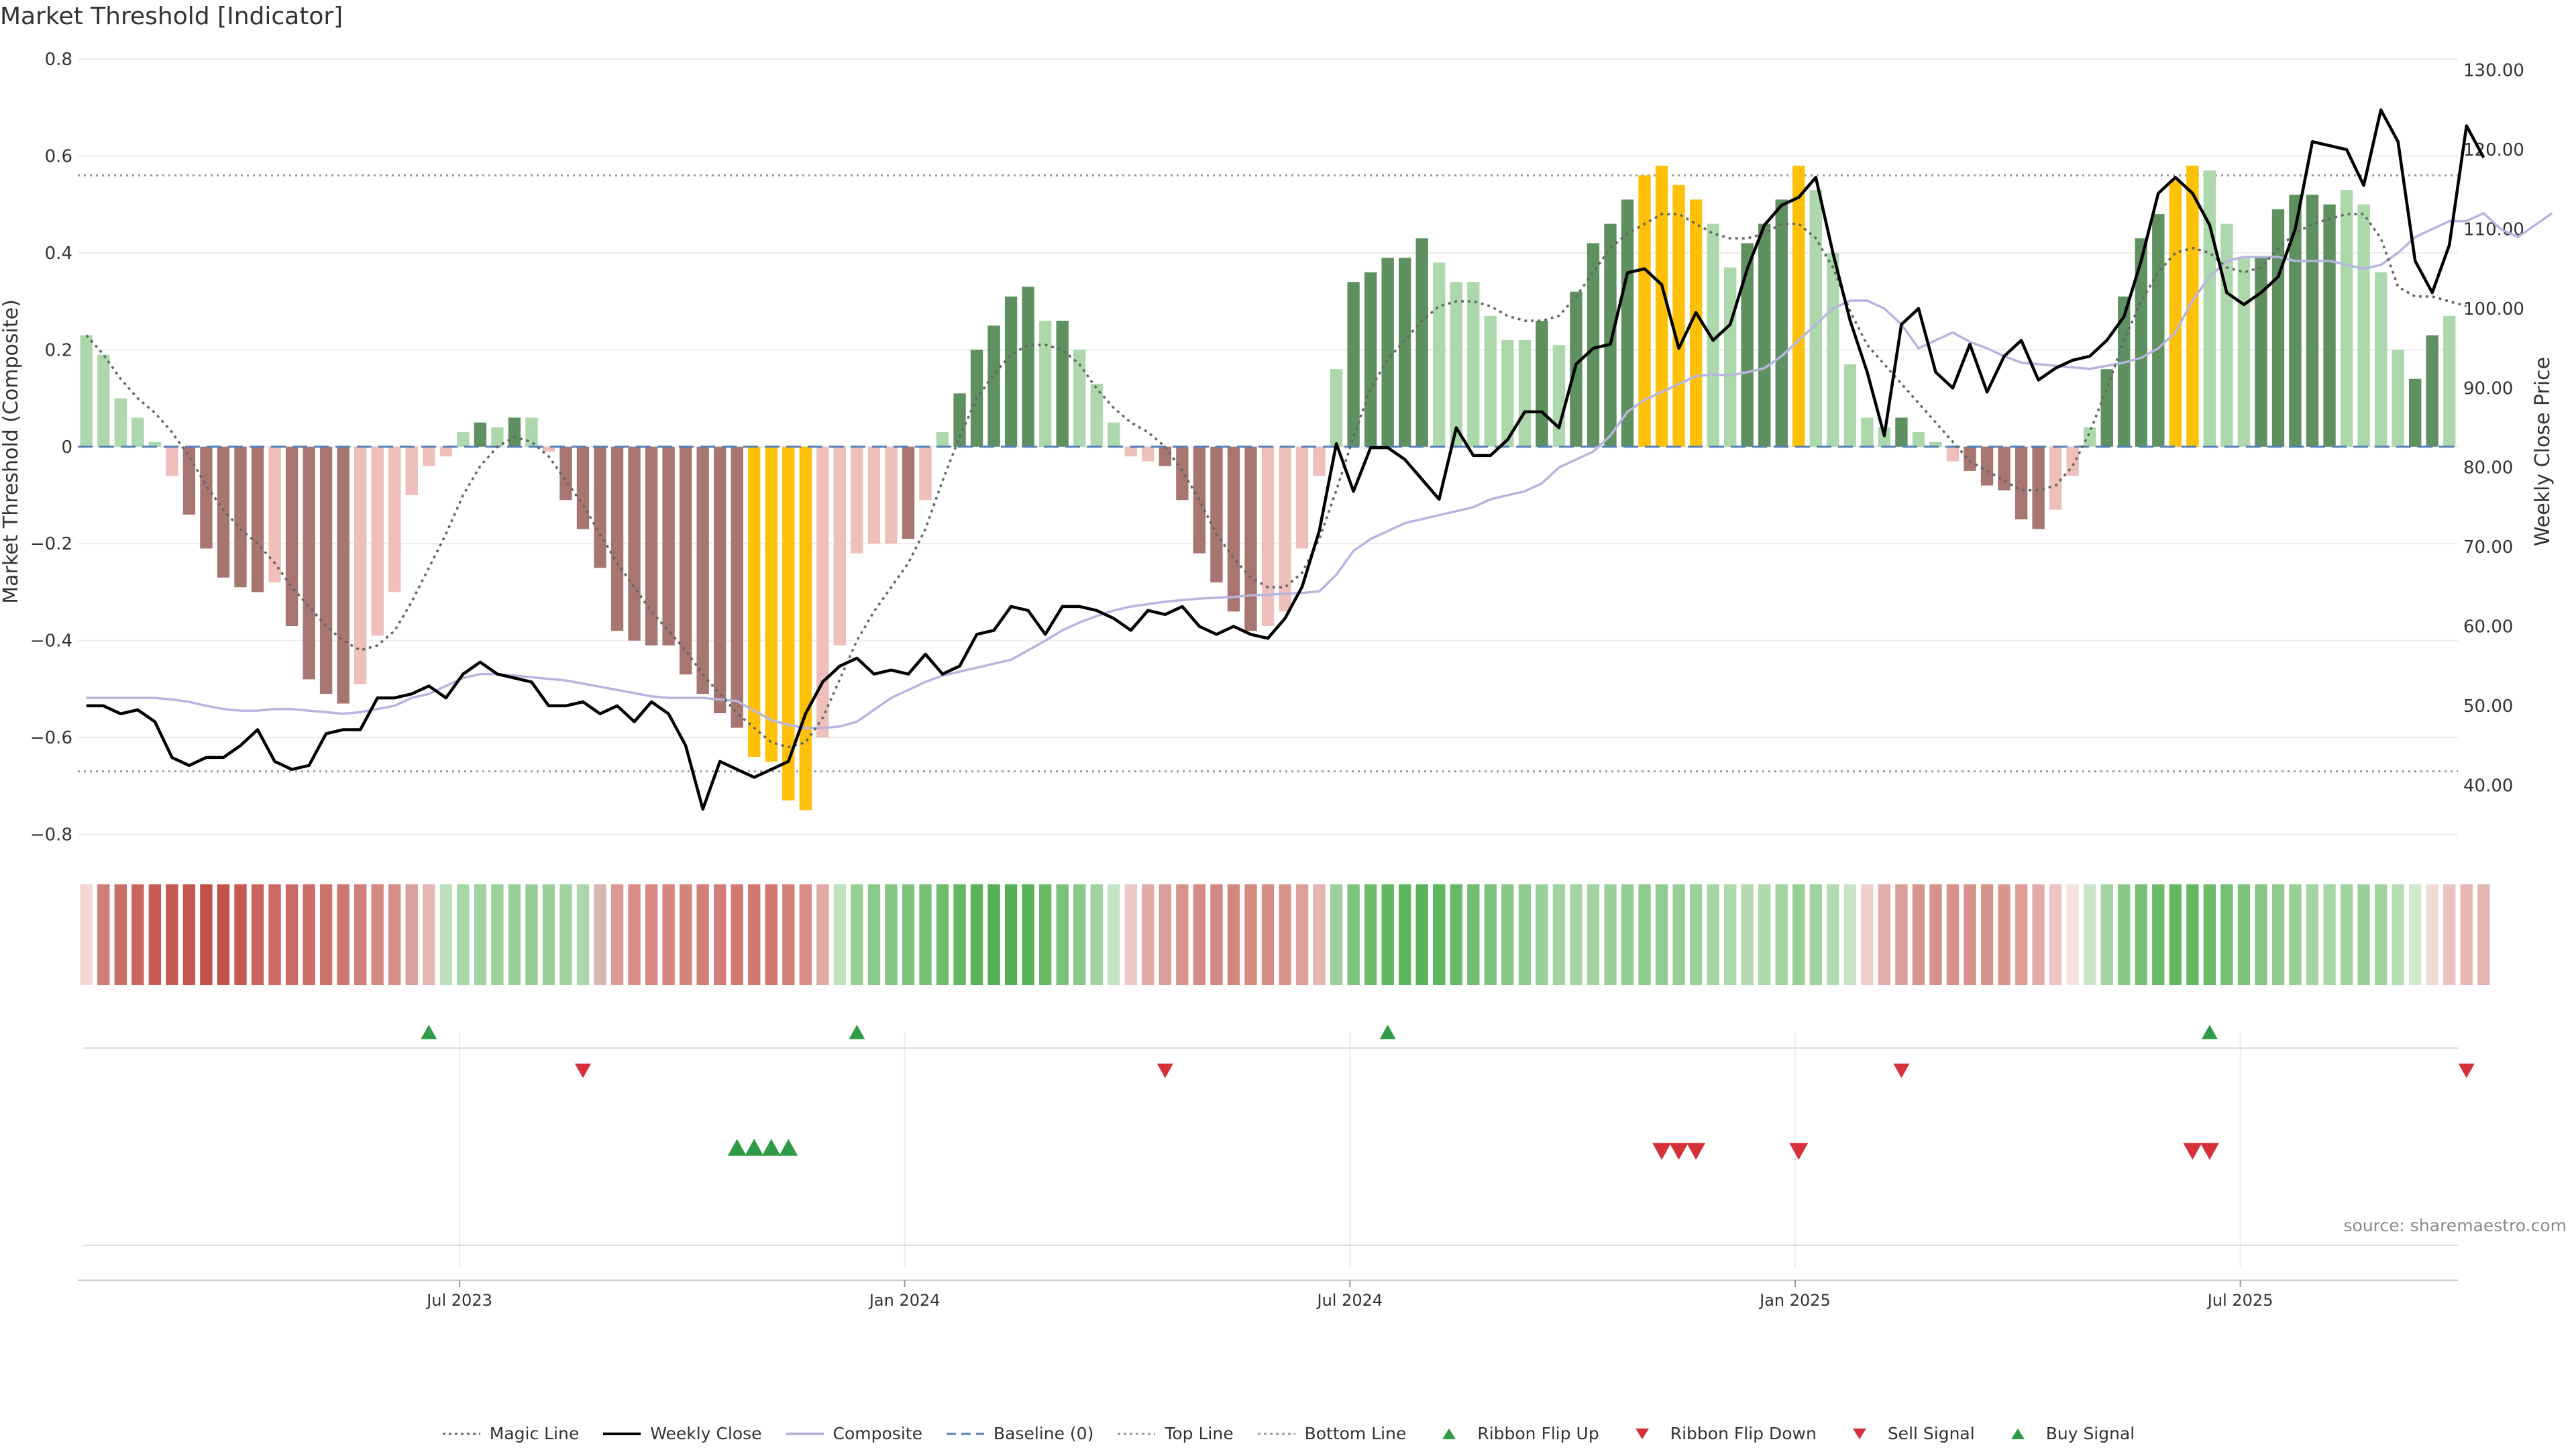  I want to click on y-tick-label: 0, so click(66, 447).